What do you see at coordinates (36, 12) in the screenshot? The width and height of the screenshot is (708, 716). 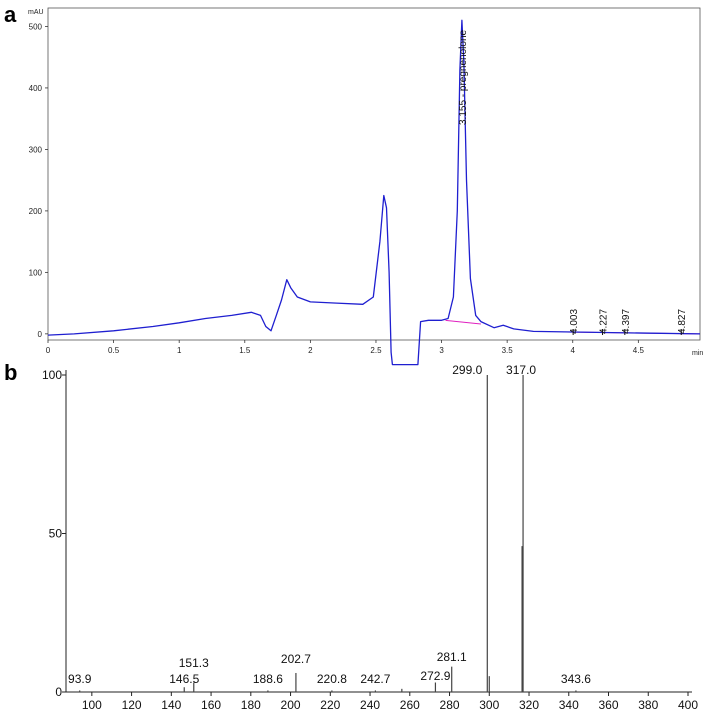 I see `y-axis-label-mau: mAU` at bounding box center [36, 12].